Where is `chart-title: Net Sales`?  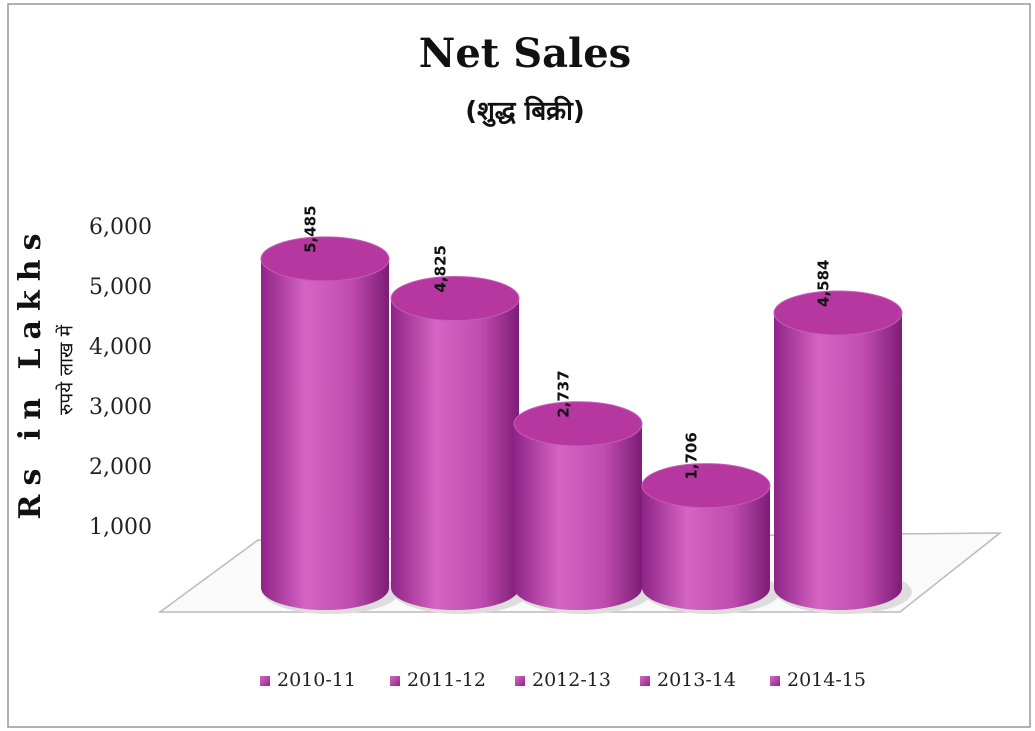
chart-title: Net Sales is located at coordinates (525, 53).